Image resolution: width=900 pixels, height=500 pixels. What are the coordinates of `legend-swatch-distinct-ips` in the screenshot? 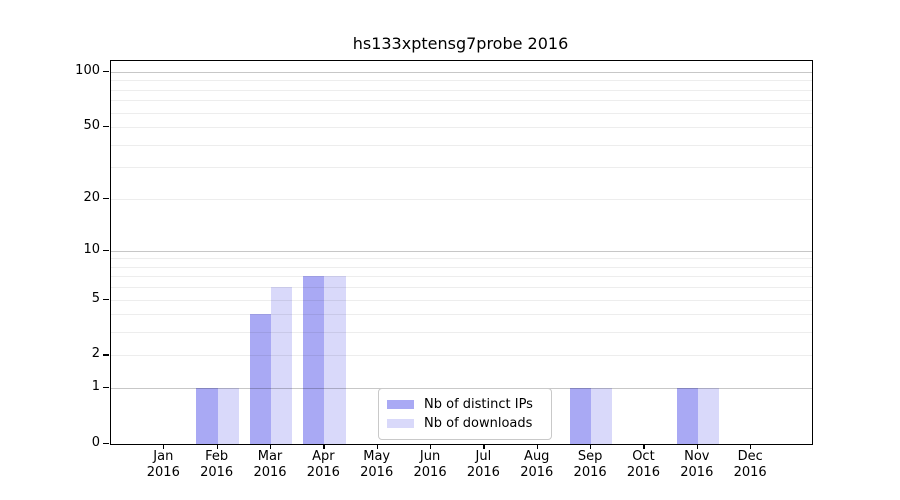 It's located at (400, 404).